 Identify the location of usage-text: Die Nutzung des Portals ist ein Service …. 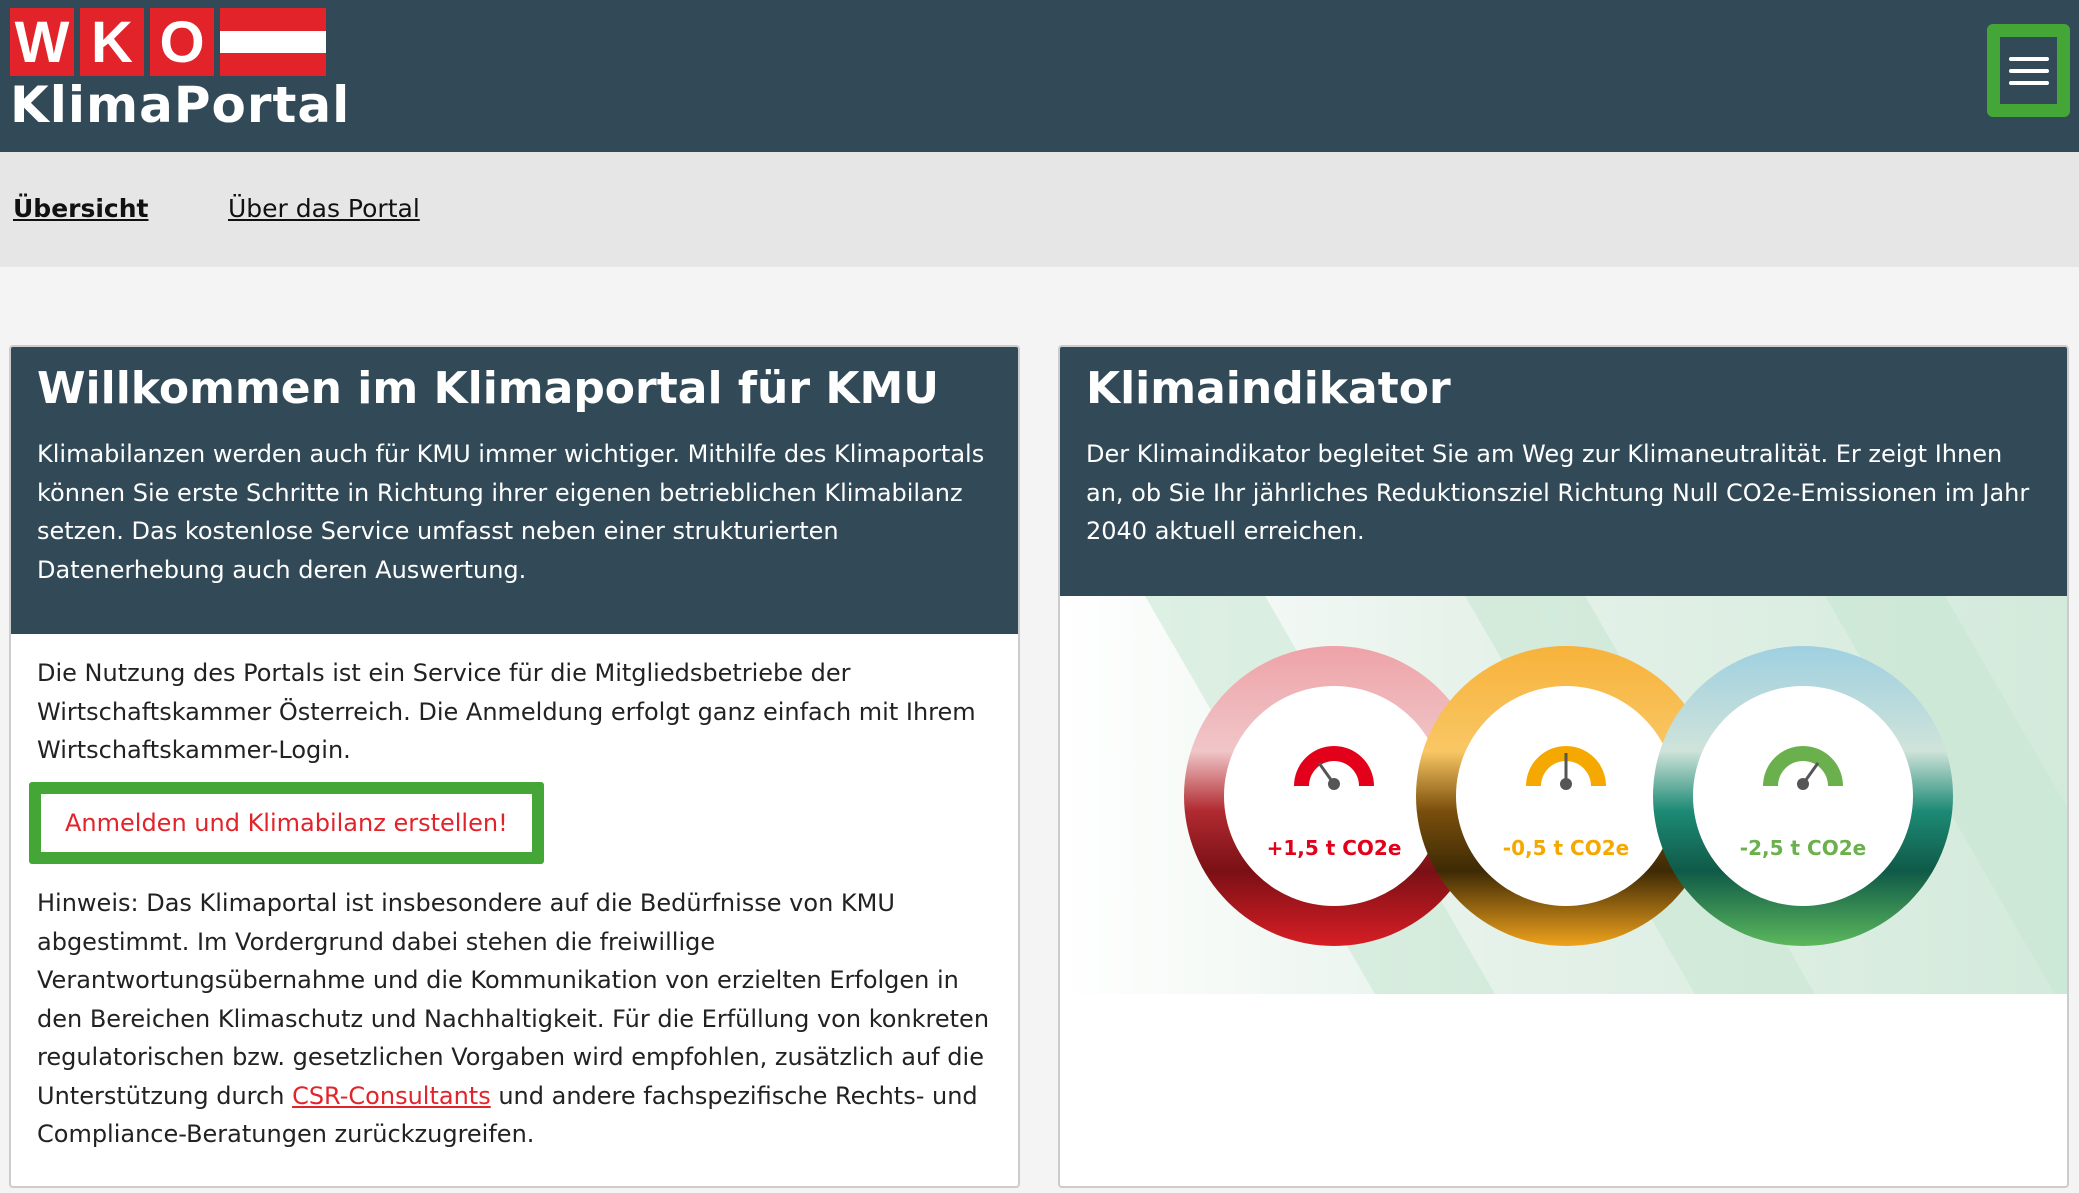
(506, 711).